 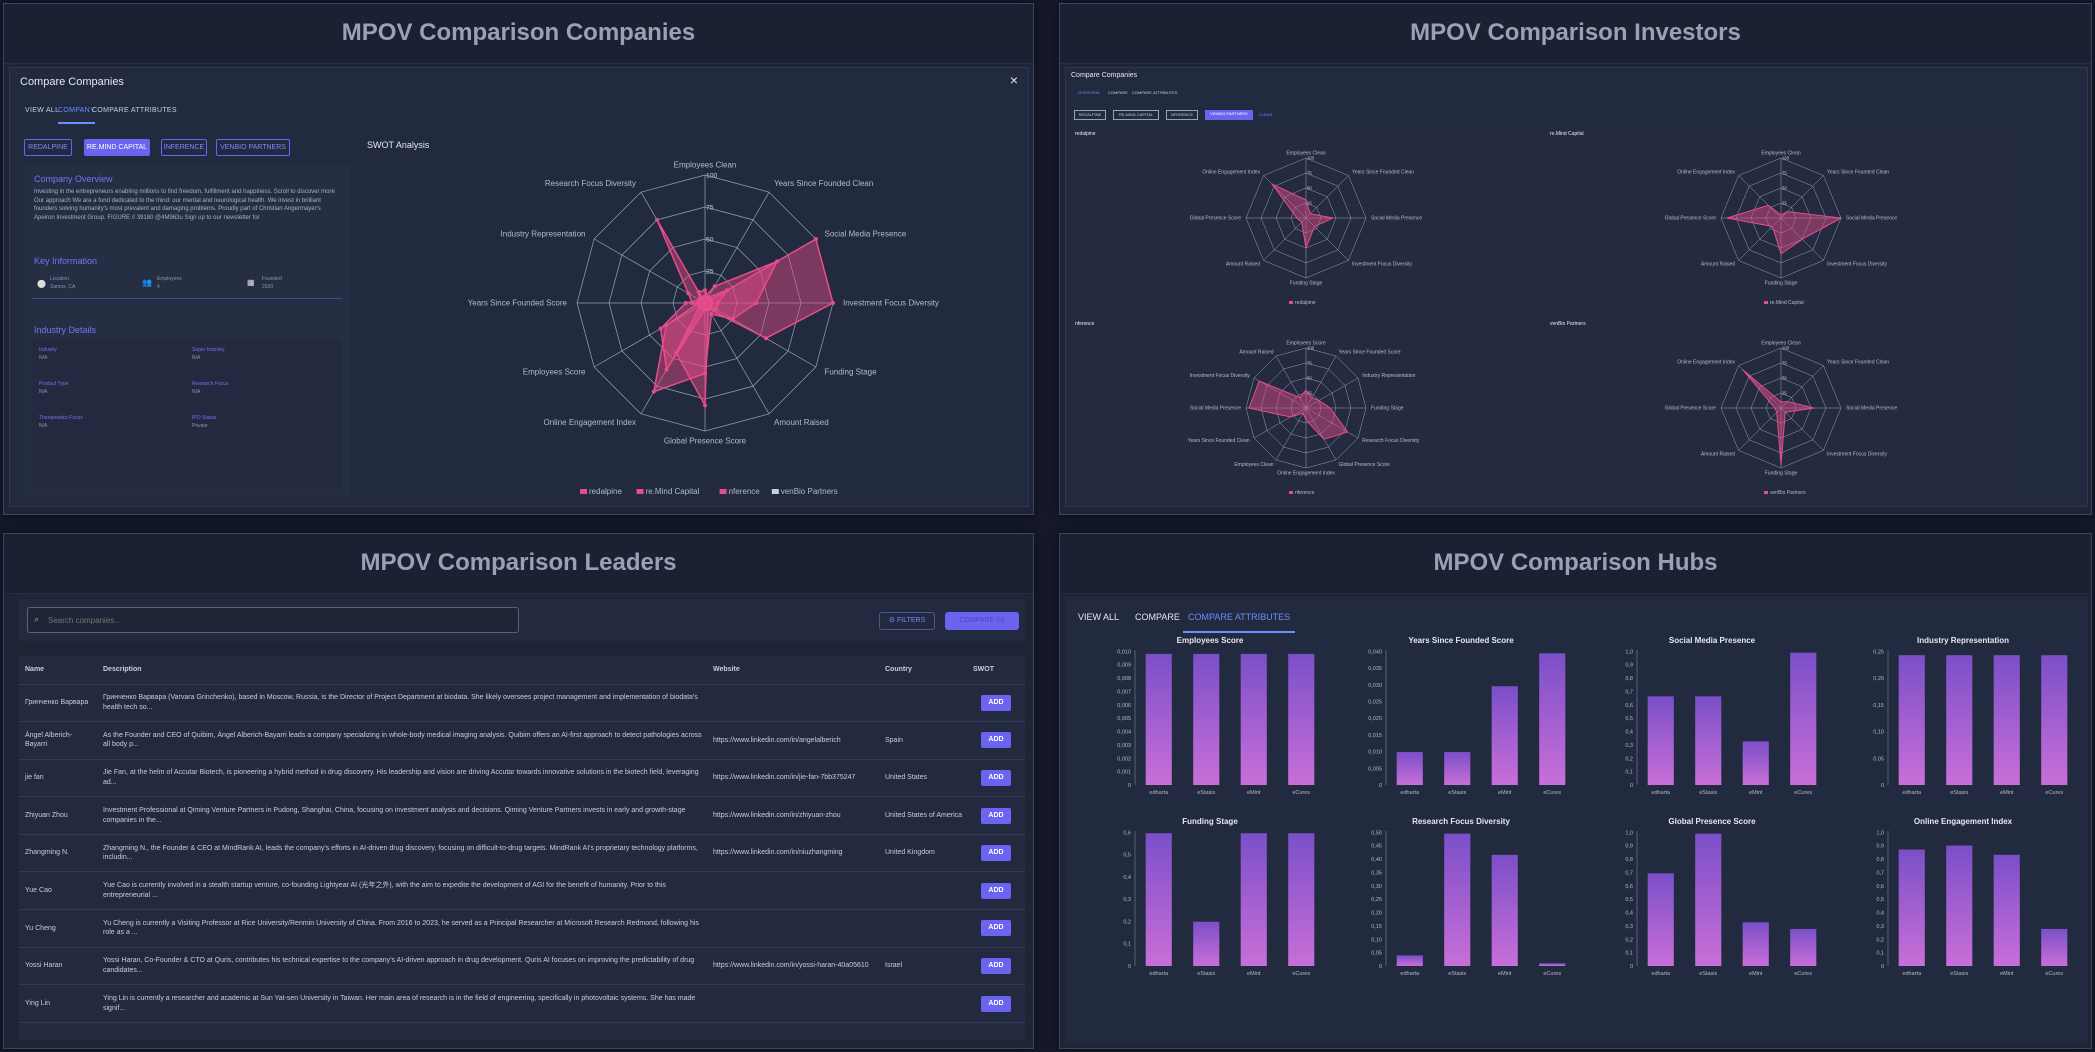 What do you see at coordinates (907, 621) in the screenshot?
I see `filters-button: ⚙ FILTERS` at bounding box center [907, 621].